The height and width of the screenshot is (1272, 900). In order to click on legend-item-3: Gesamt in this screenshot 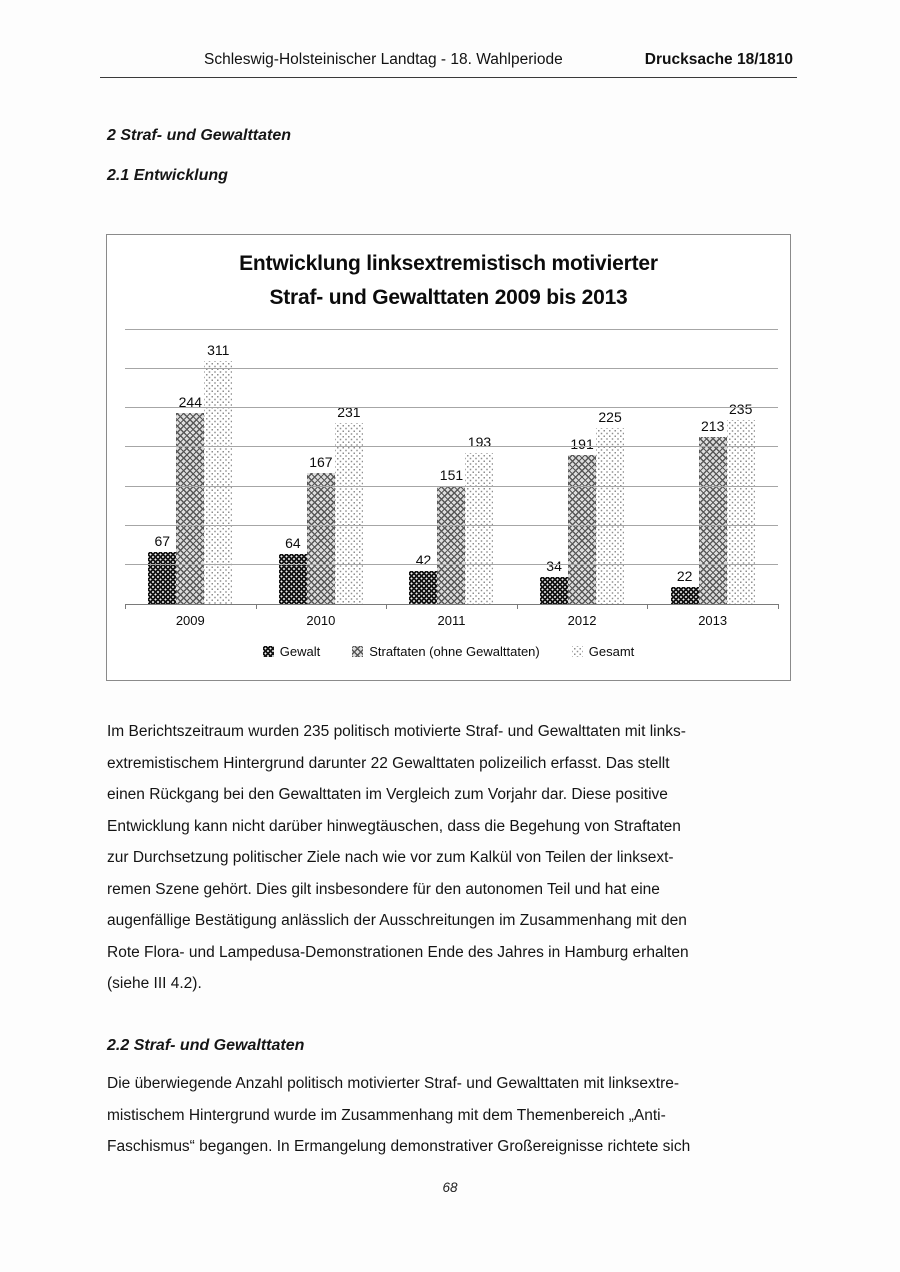, I will do `click(603, 651)`.